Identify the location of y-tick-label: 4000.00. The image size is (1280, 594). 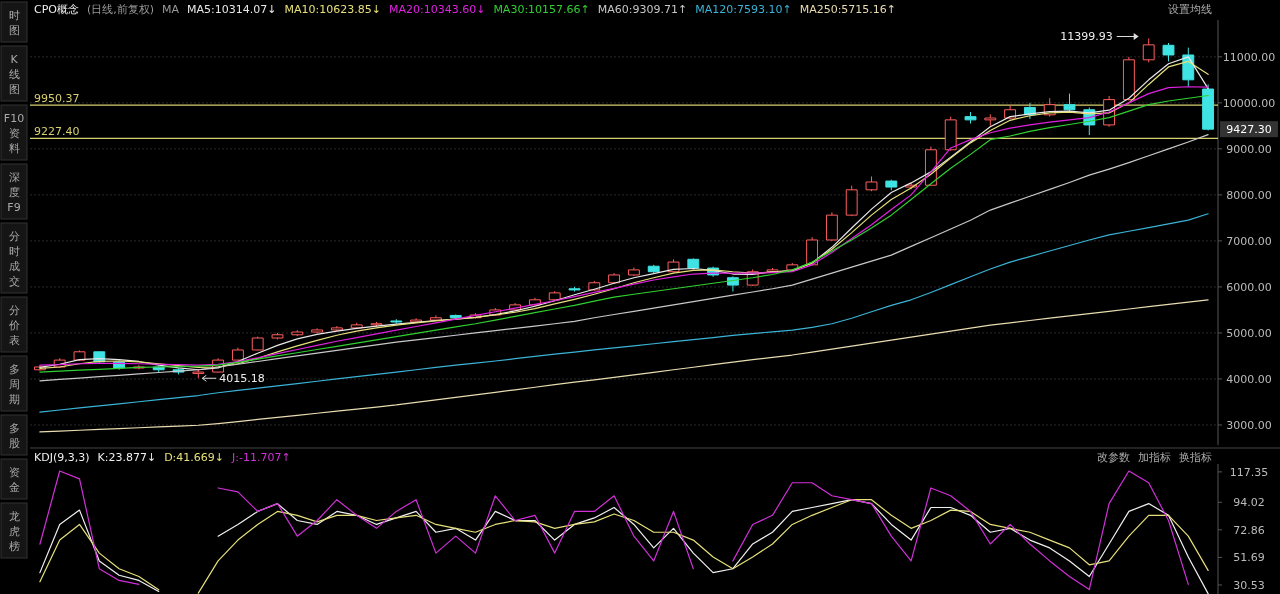
(1249, 379).